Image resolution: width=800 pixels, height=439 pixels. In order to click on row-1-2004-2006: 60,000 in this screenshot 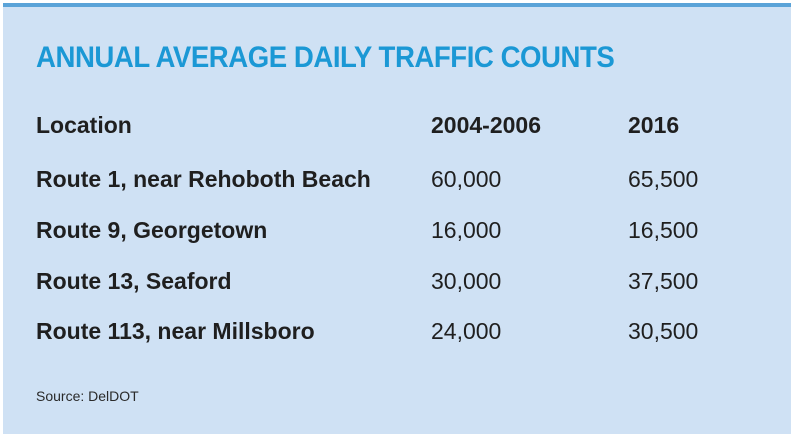, I will do `click(466, 179)`.